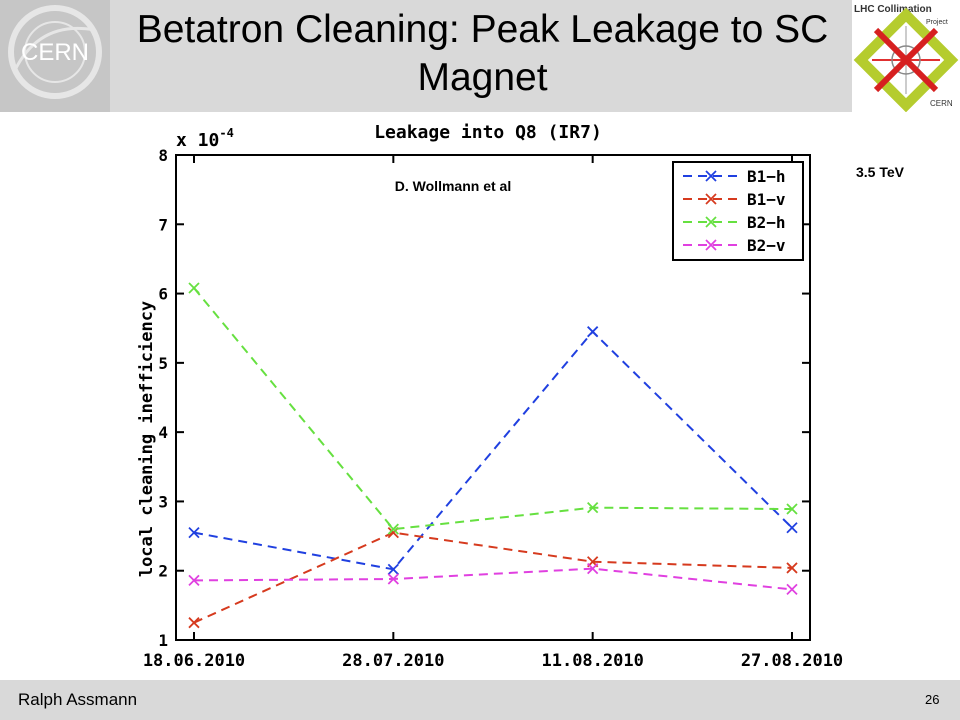 Image resolution: width=960 pixels, height=720 pixels. Describe the element at coordinates (766, 176) in the screenshot. I see `legend-label: B1−h` at that location.